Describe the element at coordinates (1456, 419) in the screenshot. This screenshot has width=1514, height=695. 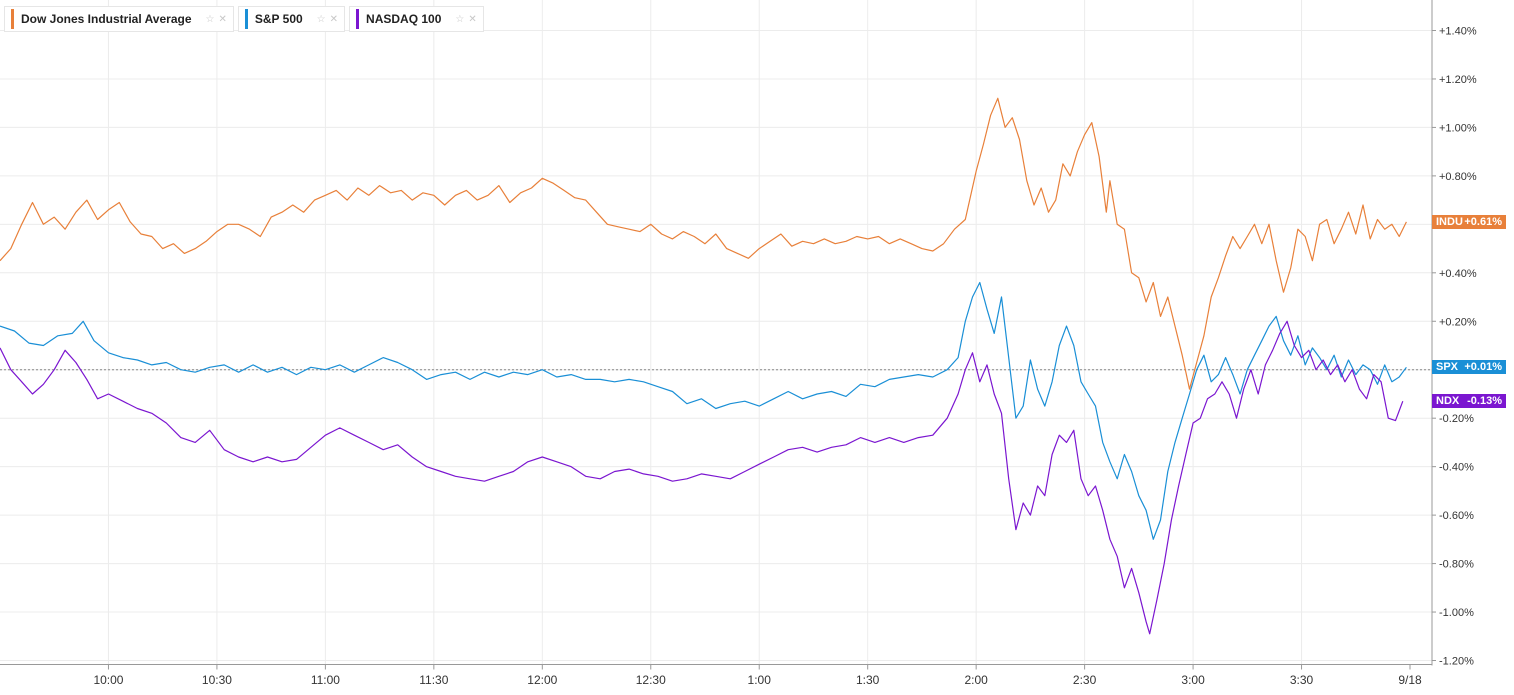
I see `y-tick-label: -0.20%` at that location.